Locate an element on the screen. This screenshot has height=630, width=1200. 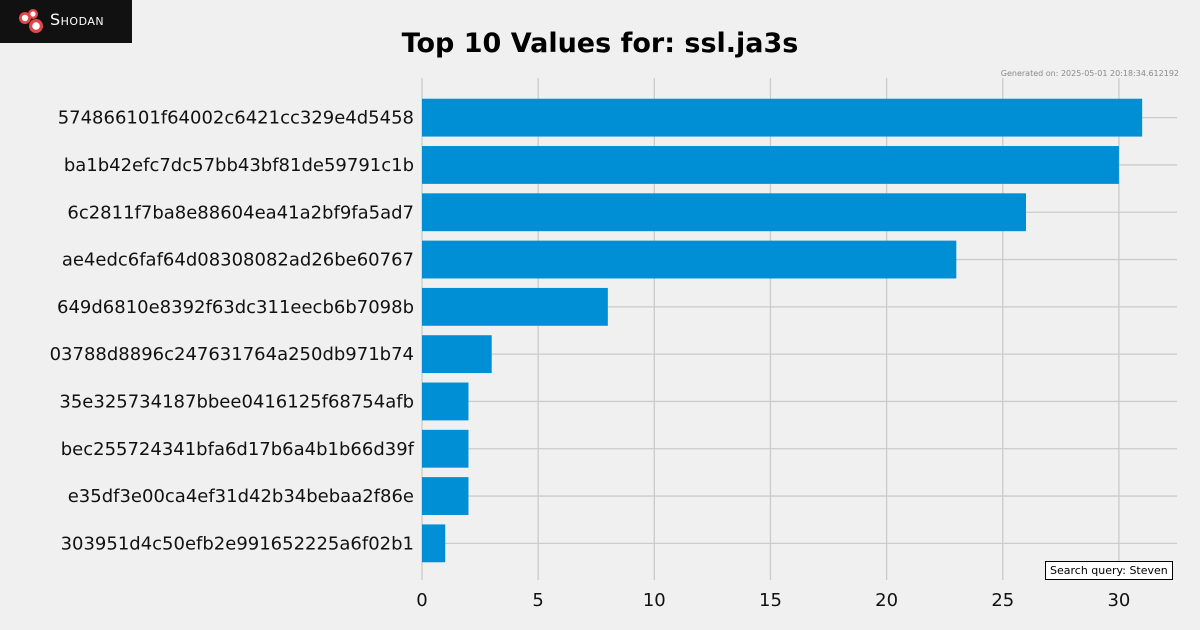
x-tick-label: 30 is located at coordinates (1118, 600).